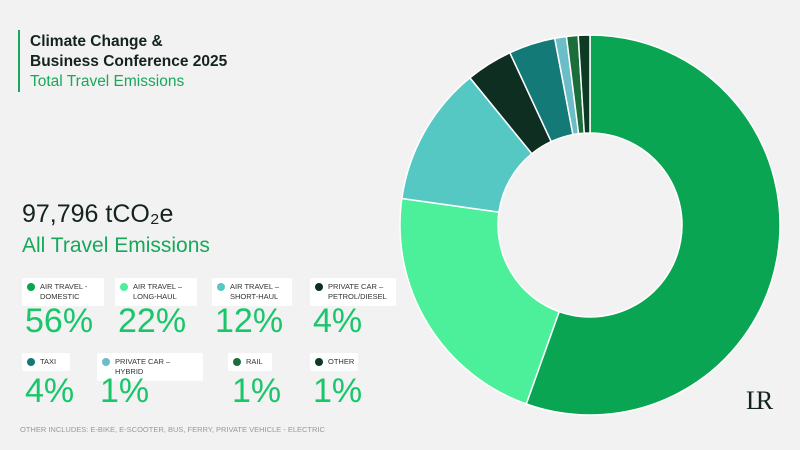 This screenshot has width=800, height=450. I want to click on value-label: 12%, so click(249, 321).